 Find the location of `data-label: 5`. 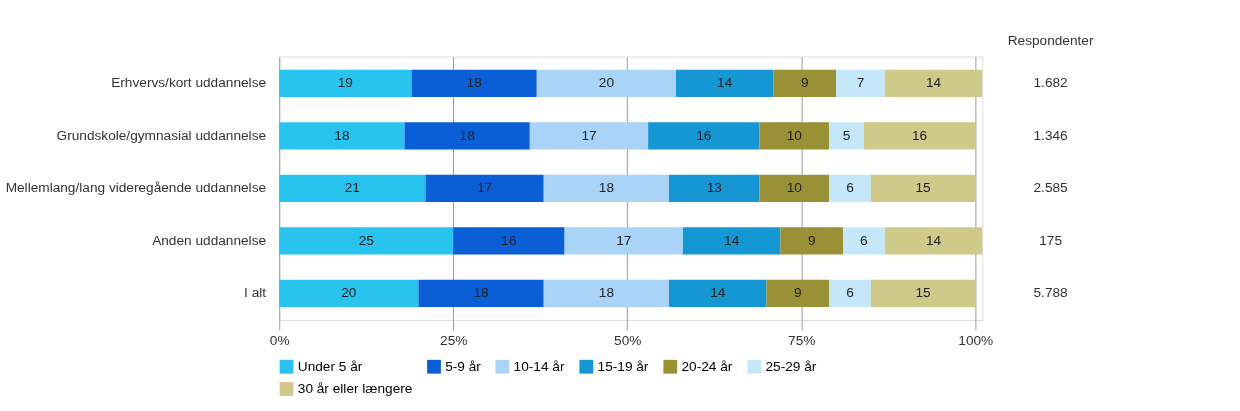

data-label: 5 is located at coordinates (846, 135).